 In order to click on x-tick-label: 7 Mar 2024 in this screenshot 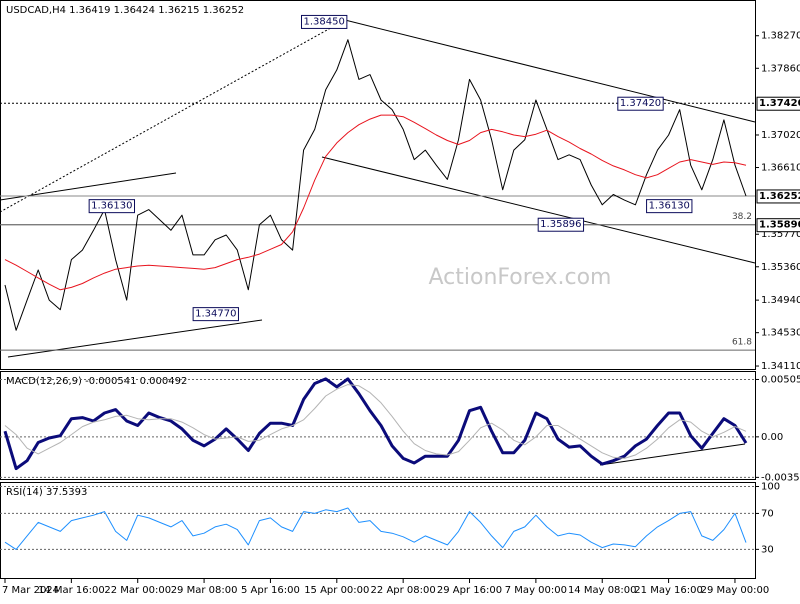, I will do `click(30, 590)`.